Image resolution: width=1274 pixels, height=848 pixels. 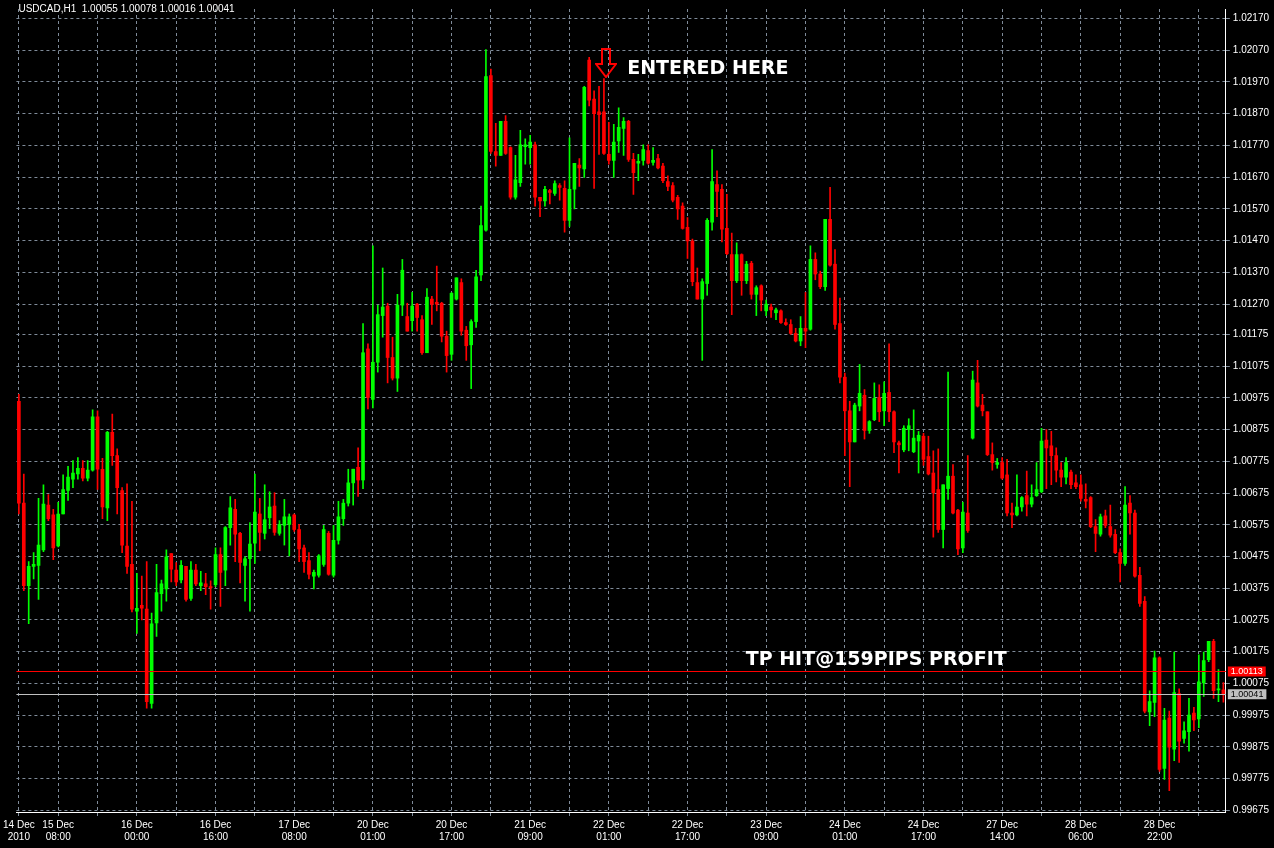 I want to click on y-tick-label: 1.00375, so click(x=1251, y=587).